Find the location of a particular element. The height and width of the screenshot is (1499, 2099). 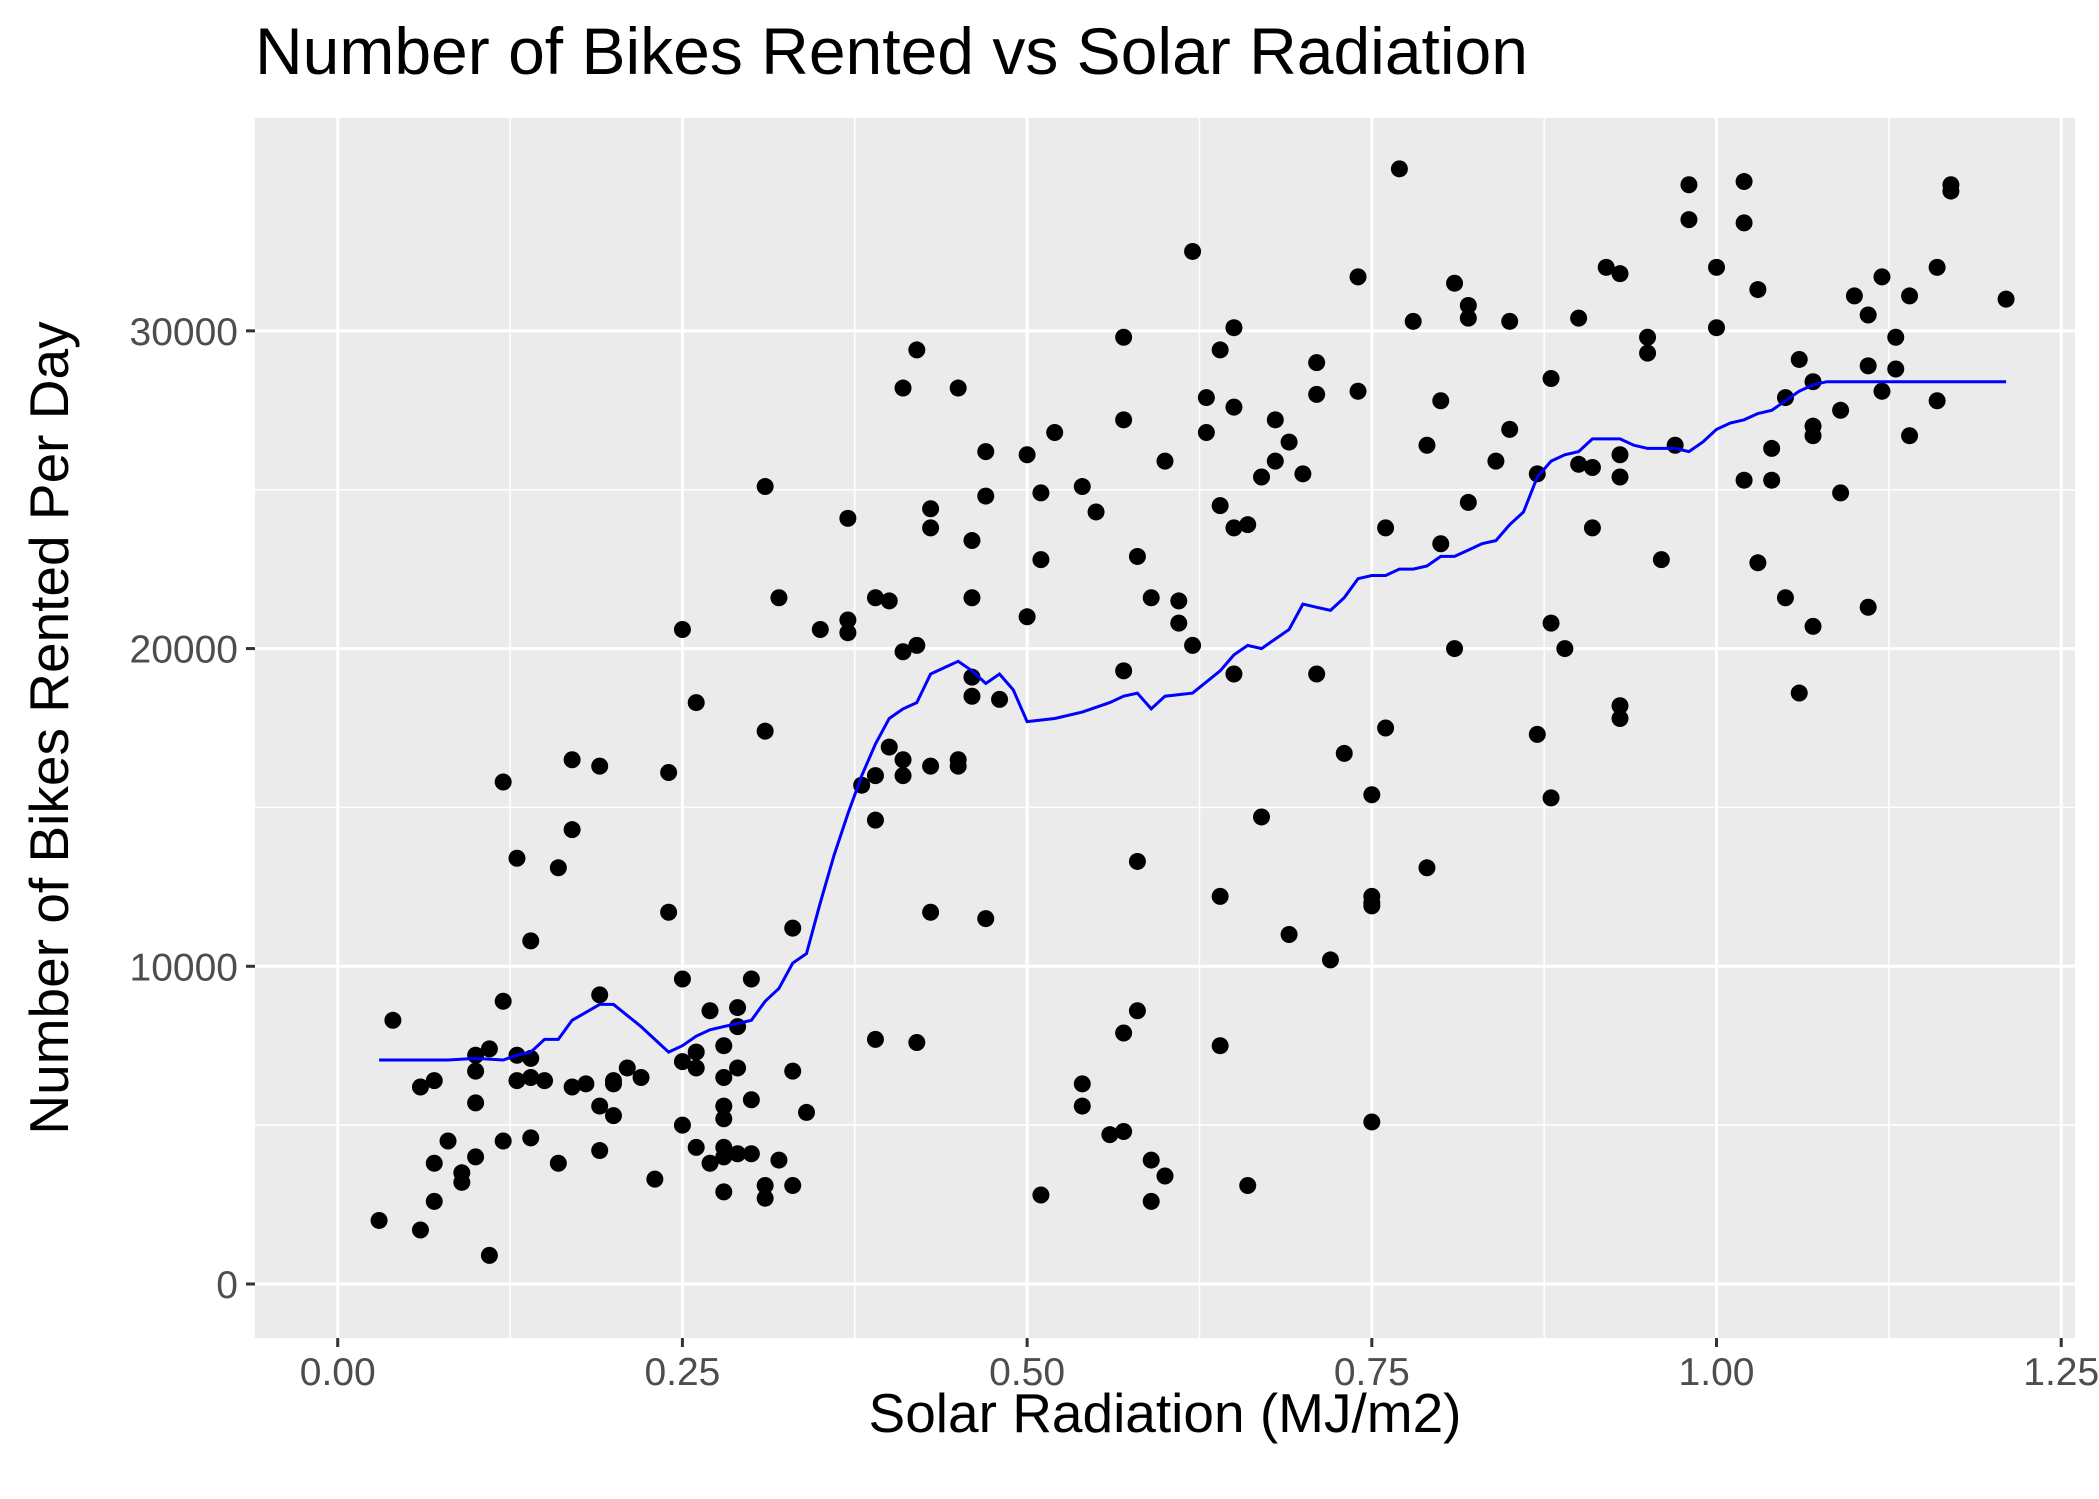

y-axis-title: Number of Bikes Rented Per Day is located at coordinates (49, 728).